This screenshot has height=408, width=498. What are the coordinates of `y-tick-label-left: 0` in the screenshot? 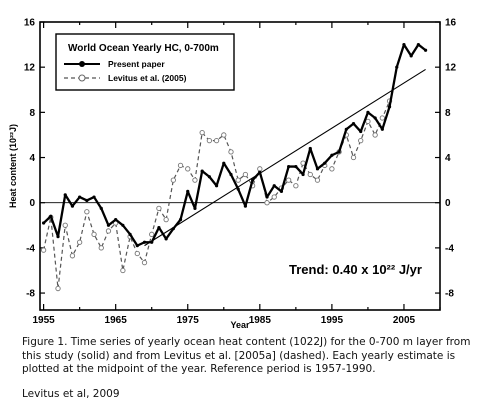 It's located at (32, 203).